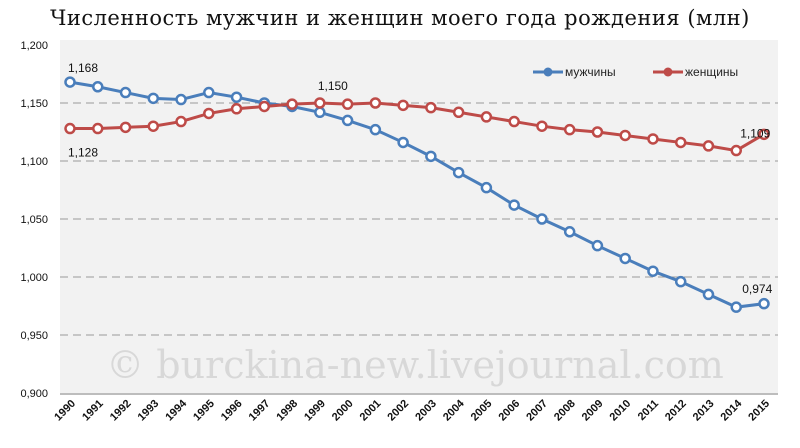 Image resolution: width=800 pixels, height=448 pixels. What do you see at coordinates (482, 411) in the screenshot?
I see `x-tick-label: 2005` at bounding box center [482, 411].